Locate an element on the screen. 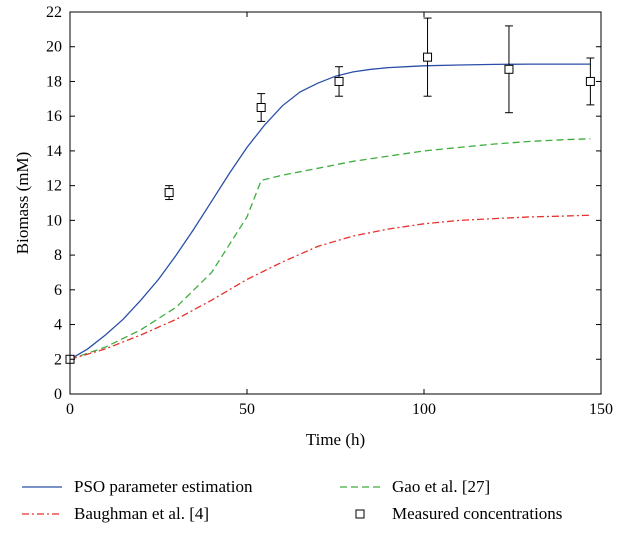 The width and height of the screenshot is (633, 533). y-tick-label: 10 is located at coordinates (54, 220).